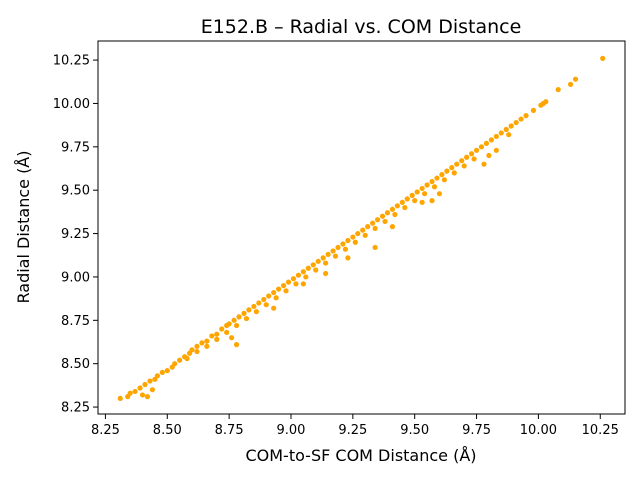 This screenshot has width=640, height=480. I want to click on y-tick-label: 9.00, so click(75, 277).